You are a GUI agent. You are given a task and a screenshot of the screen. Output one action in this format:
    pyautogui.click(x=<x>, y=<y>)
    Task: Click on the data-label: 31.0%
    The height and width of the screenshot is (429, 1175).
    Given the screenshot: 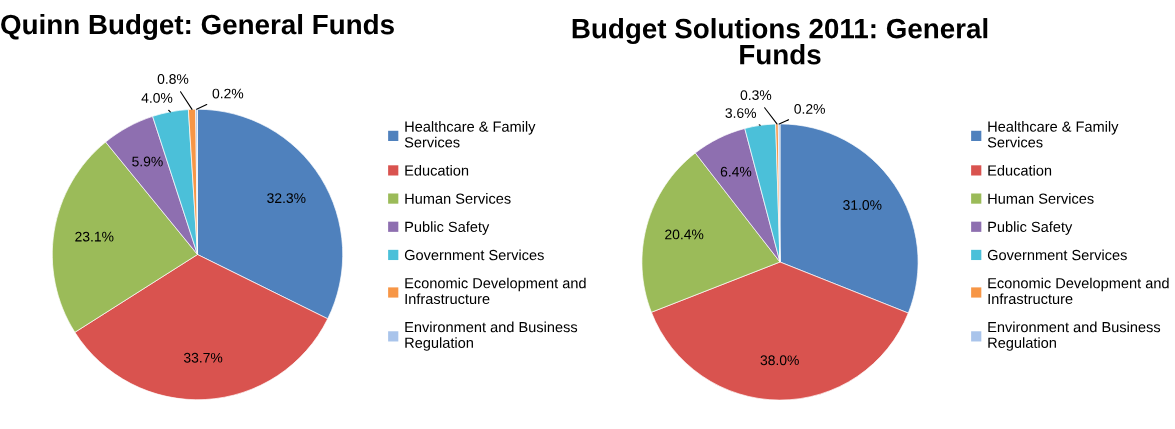 What is the action you would take?
    pyautogui.click(x=862, y=205)
    